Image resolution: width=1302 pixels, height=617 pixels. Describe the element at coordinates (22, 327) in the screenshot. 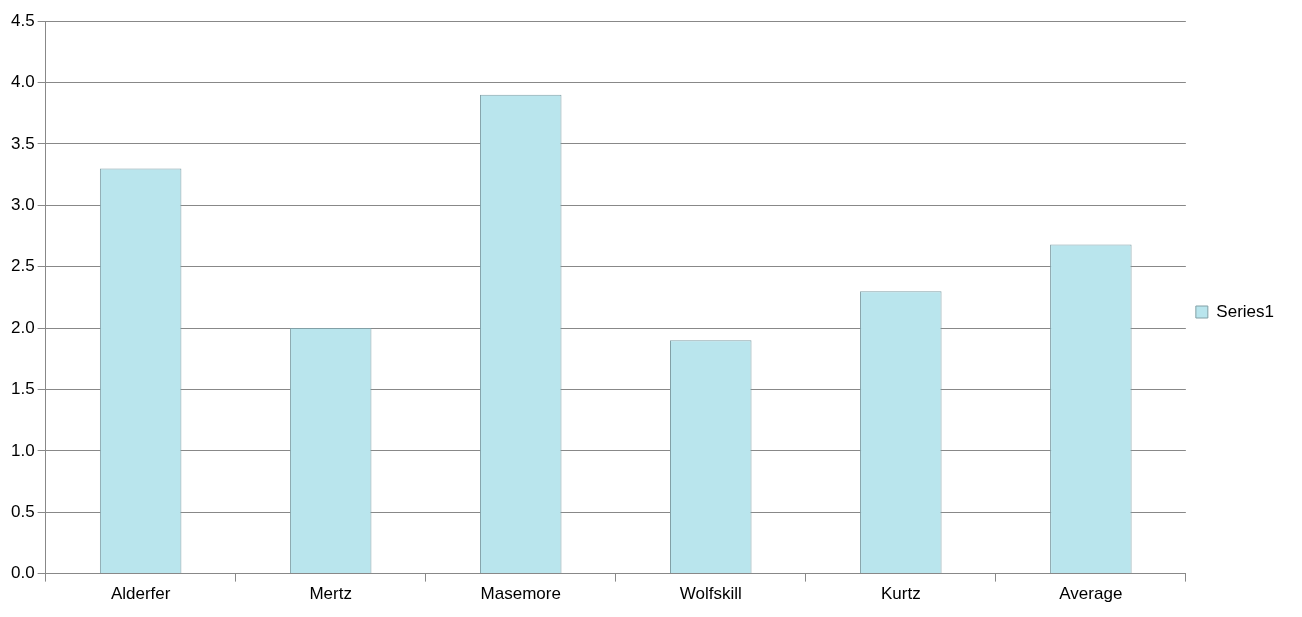

I see `y-tick-label: 2.0` at that location.